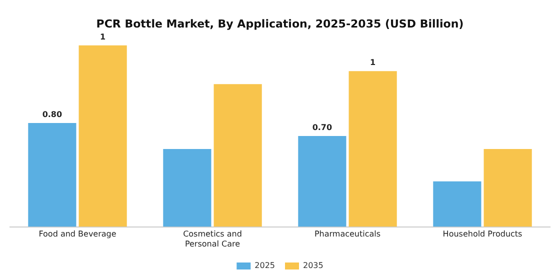 The width and height of the screenshot is (560, 280). What do you see at coordinates (347, 234) in the screenshot?
I see `x-tick-label: Pharmaceuticals` at bounding box center [347, 234].